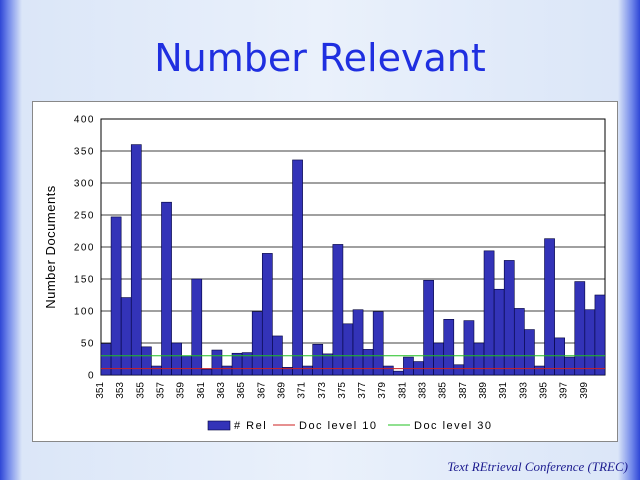  I want to click on y-tick-label: 350, so click(84, 152).